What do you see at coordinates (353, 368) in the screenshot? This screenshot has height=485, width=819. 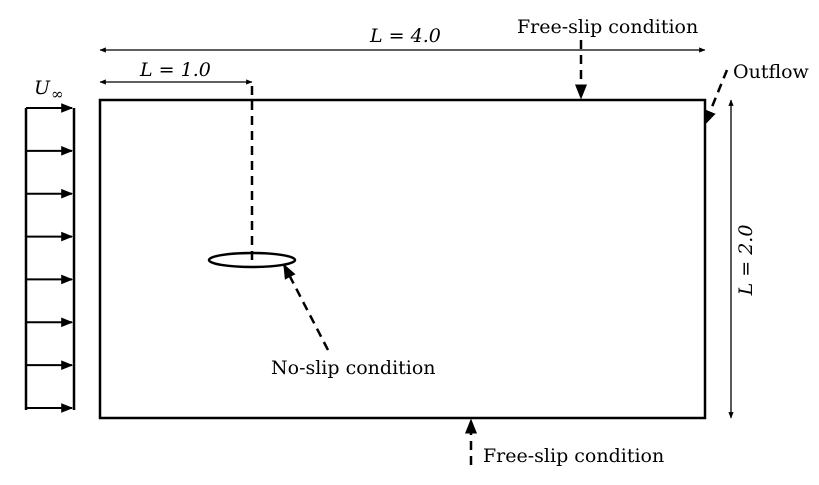 I see `no-slip-label: No-slip condition` at bounding box center [353, 368].